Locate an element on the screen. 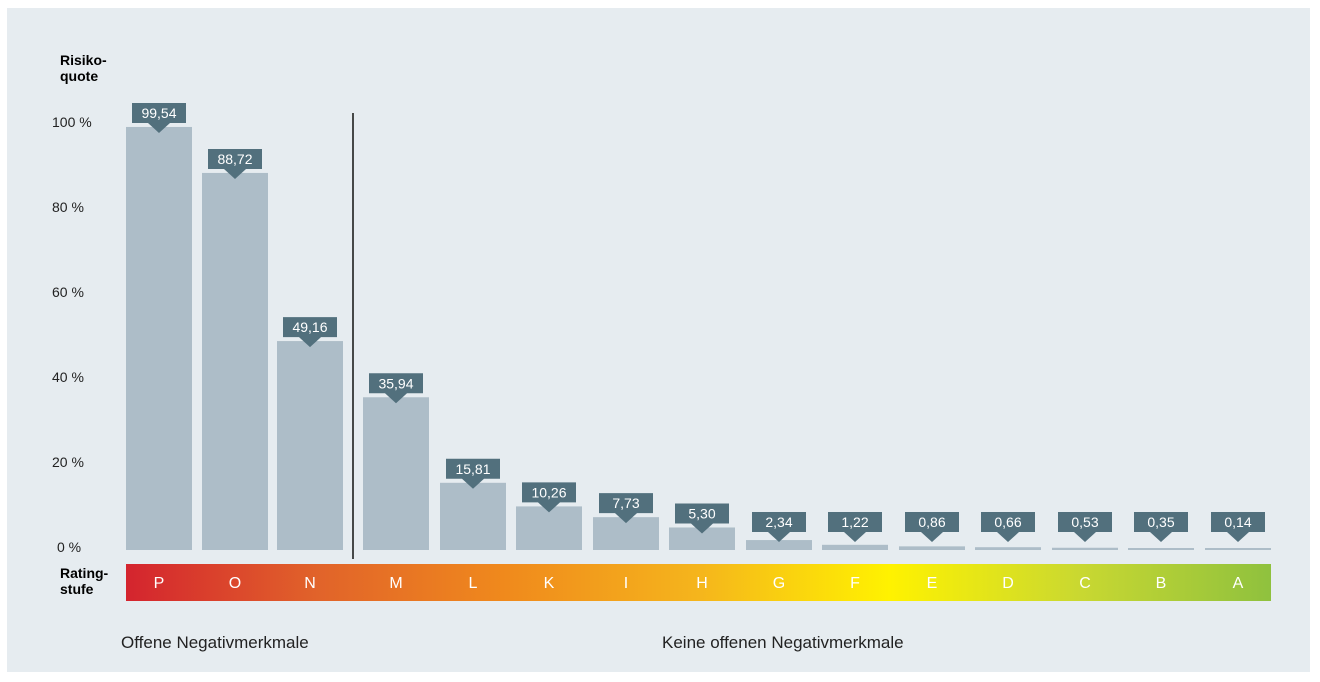 Image resolution: width=1320 pixels, height=682 pixels. rating-letter: A is located at coordinates (1238, 583).